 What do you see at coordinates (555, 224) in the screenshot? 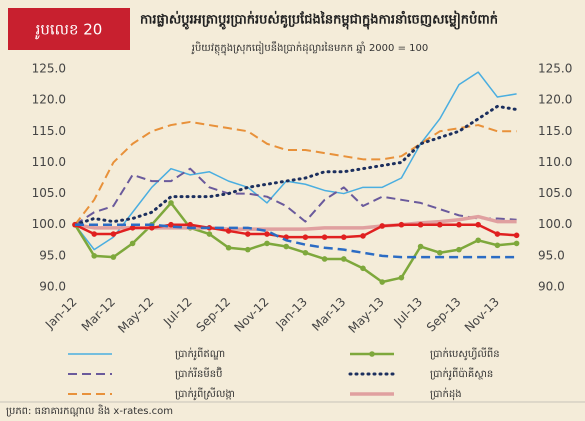
I see `y2-tick-label: 100.0` at bounding box center [555, 224].